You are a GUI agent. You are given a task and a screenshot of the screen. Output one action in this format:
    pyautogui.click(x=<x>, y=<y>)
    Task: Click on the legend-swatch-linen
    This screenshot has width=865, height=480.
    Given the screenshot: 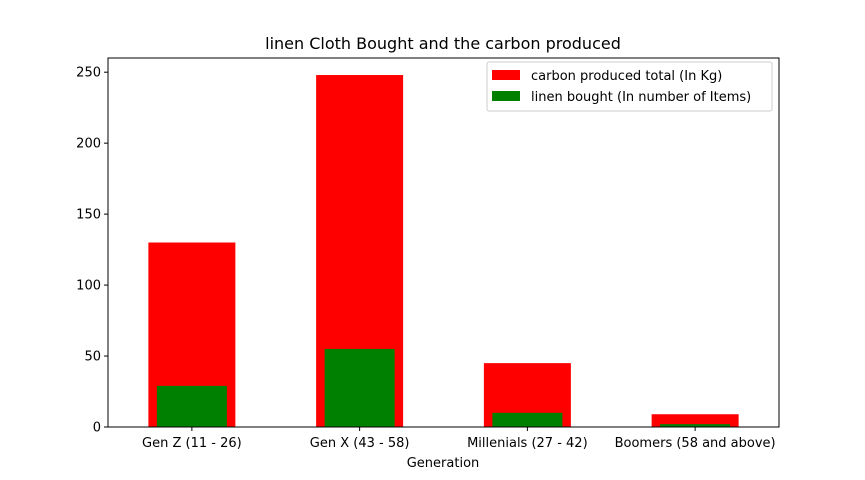 What is the action you would take?
    pyautogui.click(x=506, y=96)
    